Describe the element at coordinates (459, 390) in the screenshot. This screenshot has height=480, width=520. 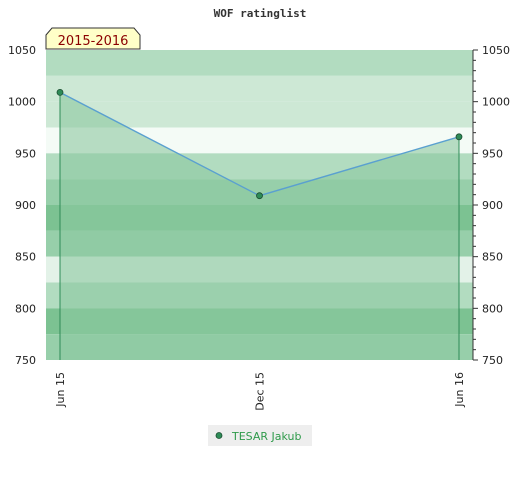
I see `x-tick-label: Jun 16` at that location.